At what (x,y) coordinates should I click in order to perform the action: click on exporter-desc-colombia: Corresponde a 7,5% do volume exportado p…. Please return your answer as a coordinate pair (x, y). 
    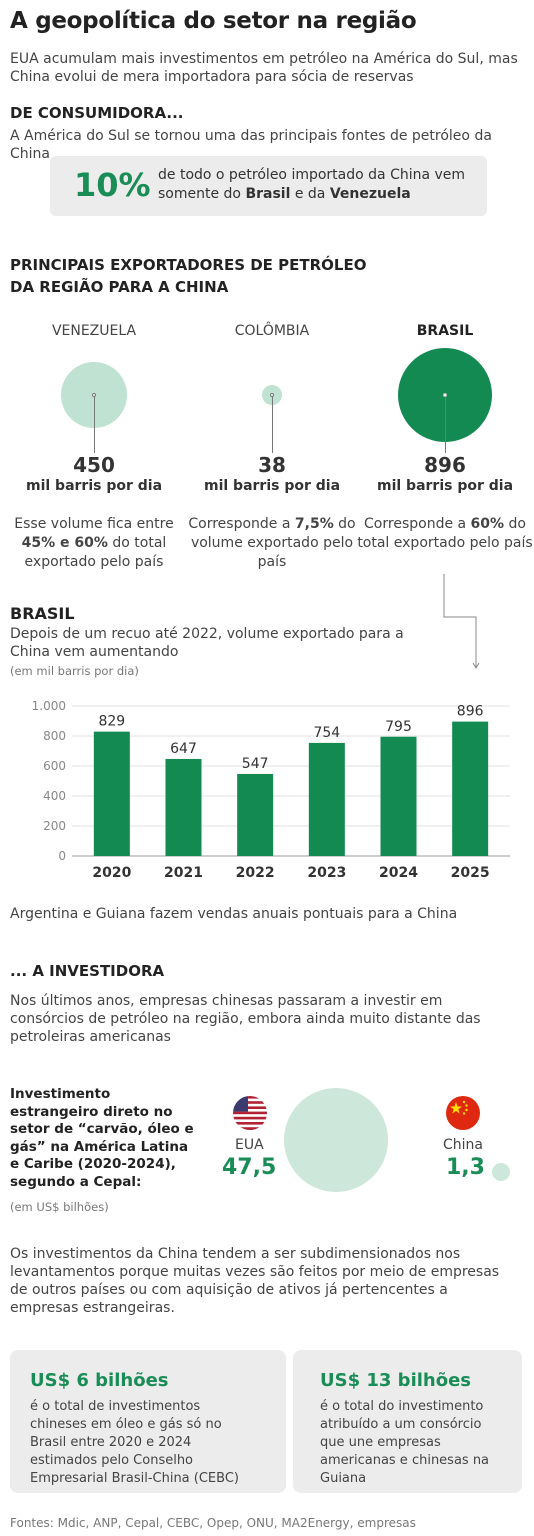
    Looking at the image, I should click on (272, 543).